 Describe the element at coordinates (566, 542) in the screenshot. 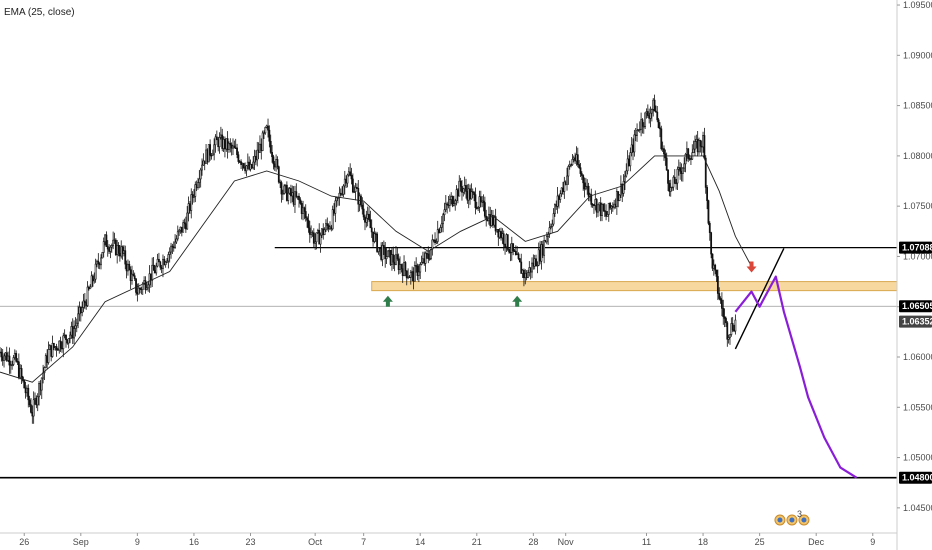

I see `x-tick-label: Nov` at that location.